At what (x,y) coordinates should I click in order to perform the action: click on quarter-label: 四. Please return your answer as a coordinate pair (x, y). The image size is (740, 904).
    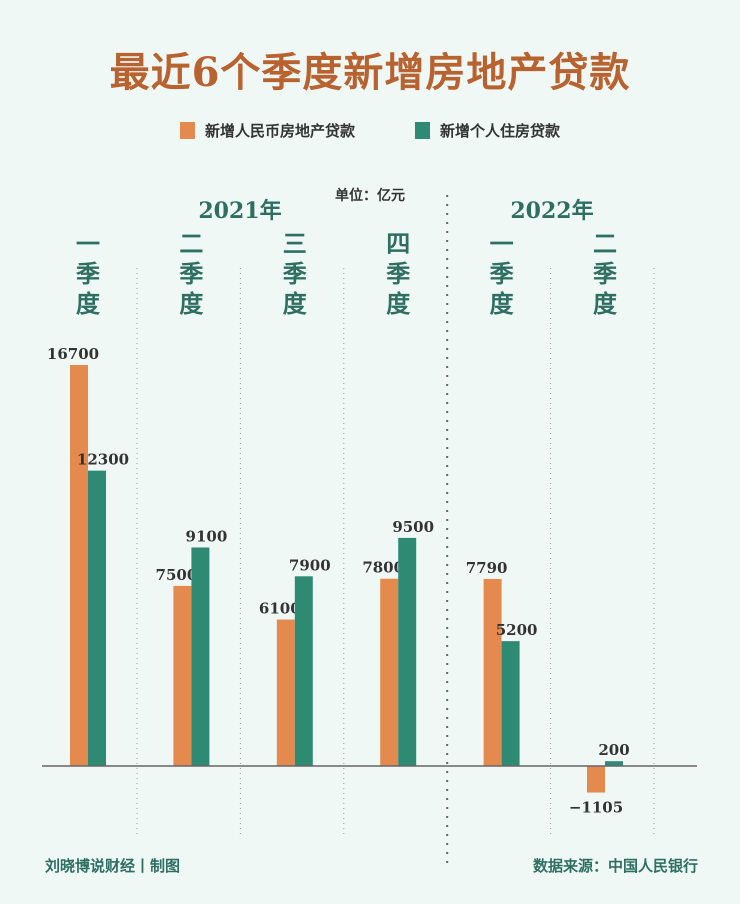
    Looking at the image, I should click on (398, 243).